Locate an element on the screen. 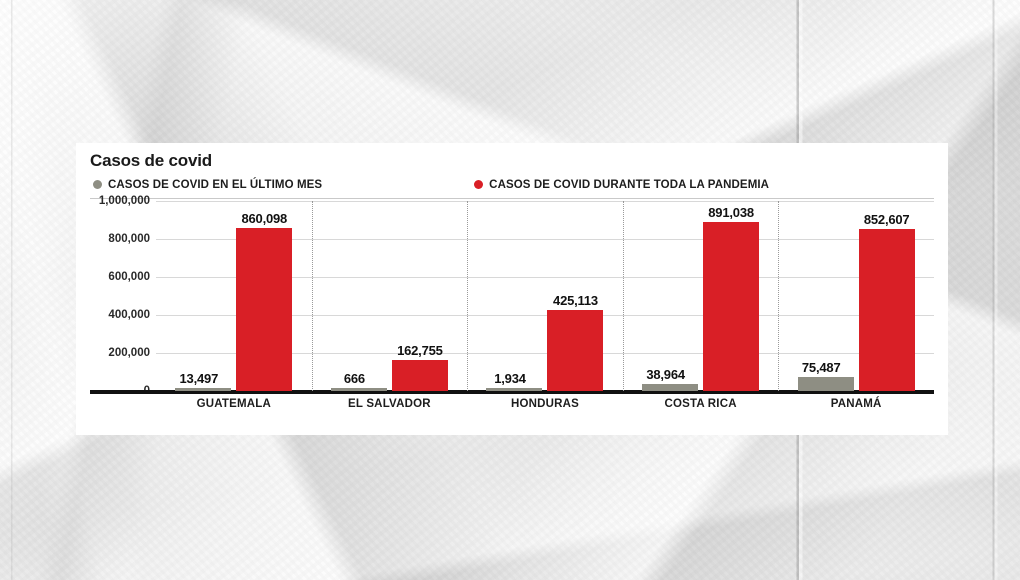 The width and height of the screenshot is (1020, 580). x-axis-label: EL SALVADOR is located at coordinates (389, 404).